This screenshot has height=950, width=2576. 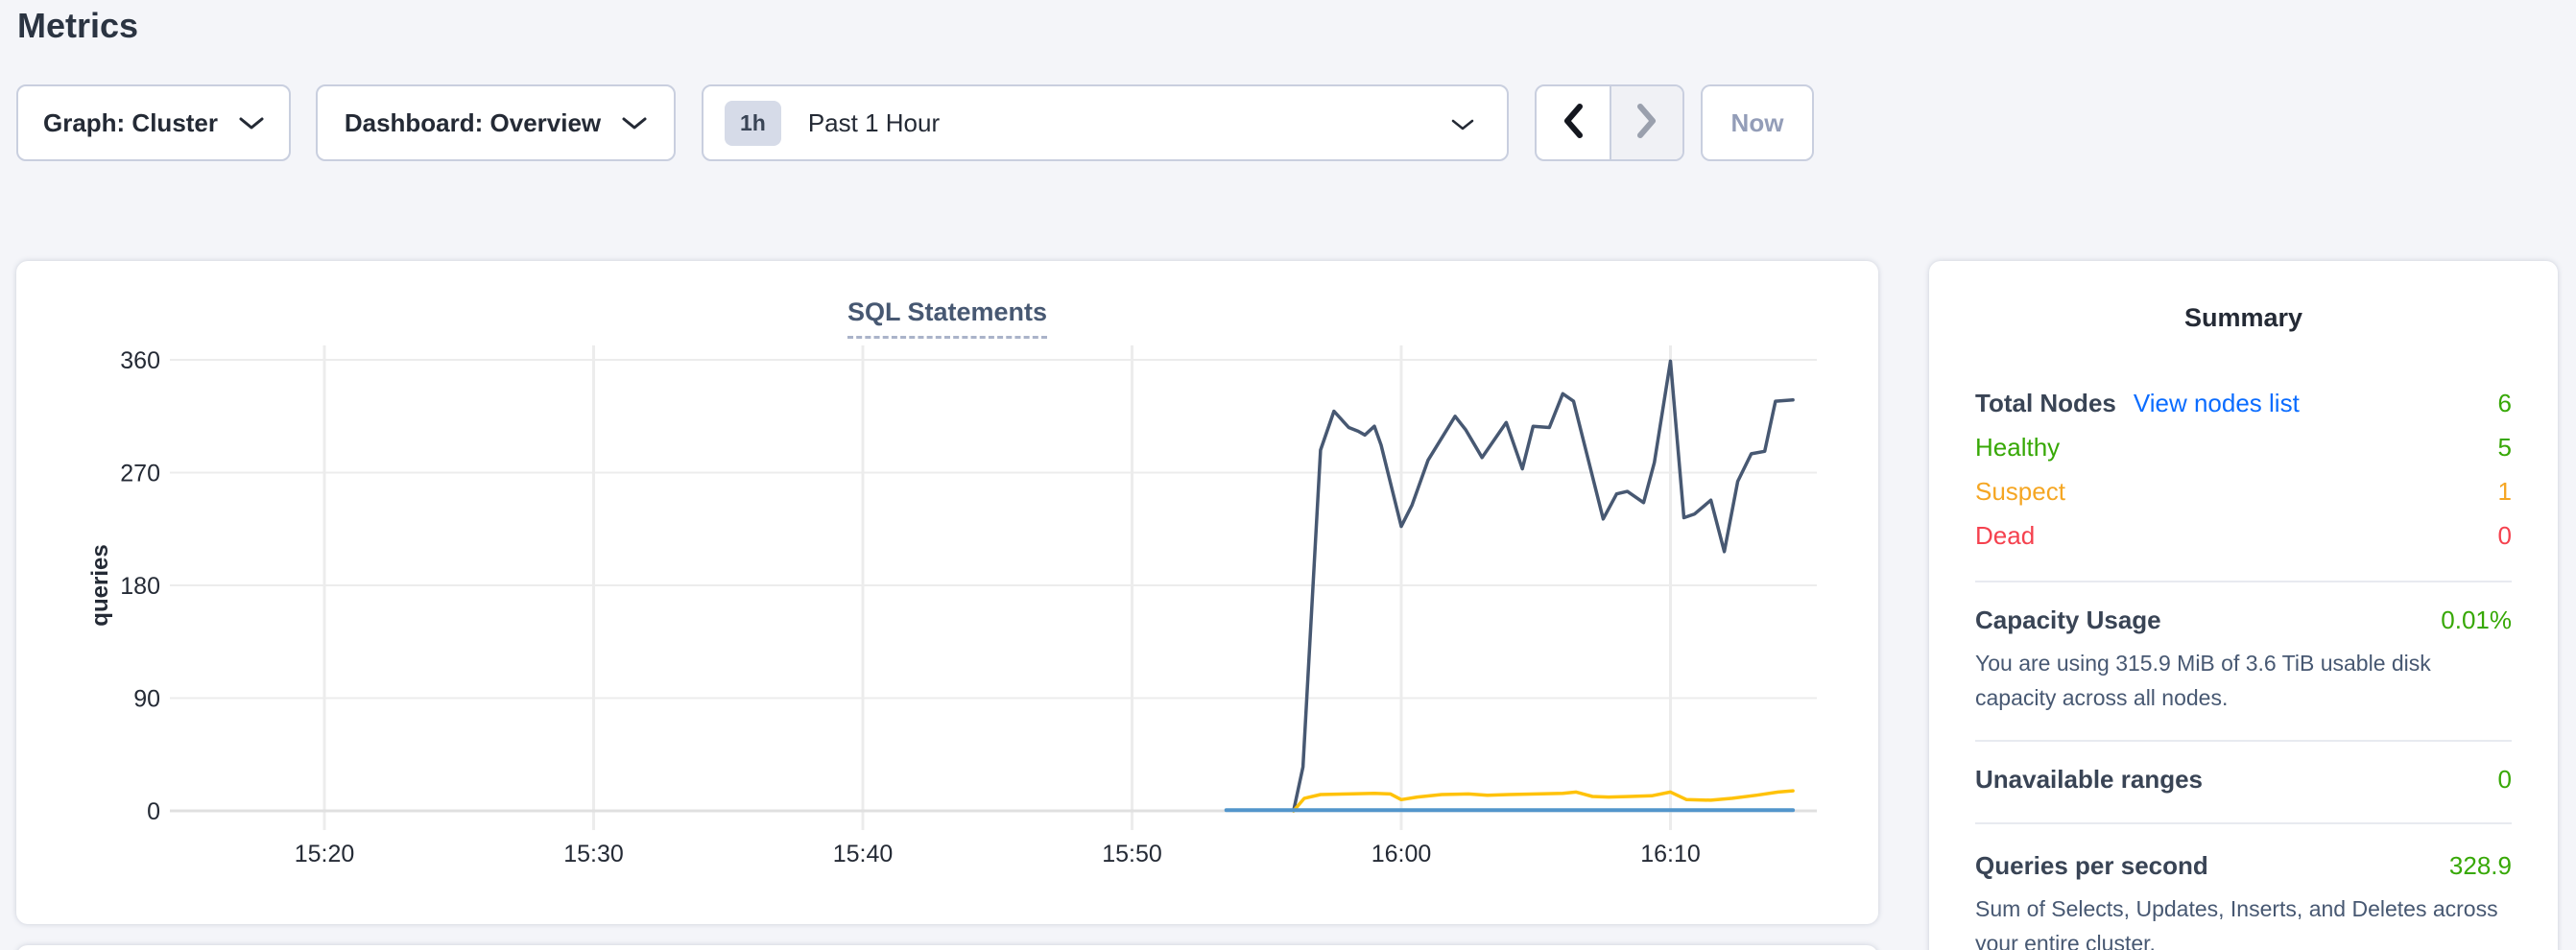 What do you see at coordinates (1105, 122) in the screenshot?
I see `time-range-selector: 1h Past 1 Hour` at bounding box center [1105, 122].